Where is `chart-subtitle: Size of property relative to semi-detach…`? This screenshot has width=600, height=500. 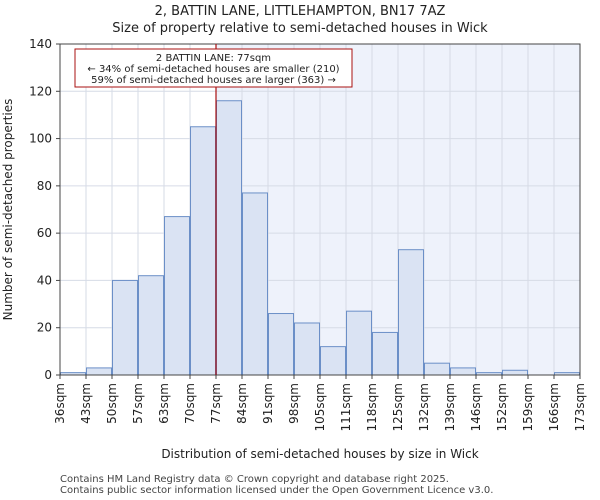
chart-subtitle: Size of property relative to semi-detach… is located at coordinates (300, 28).